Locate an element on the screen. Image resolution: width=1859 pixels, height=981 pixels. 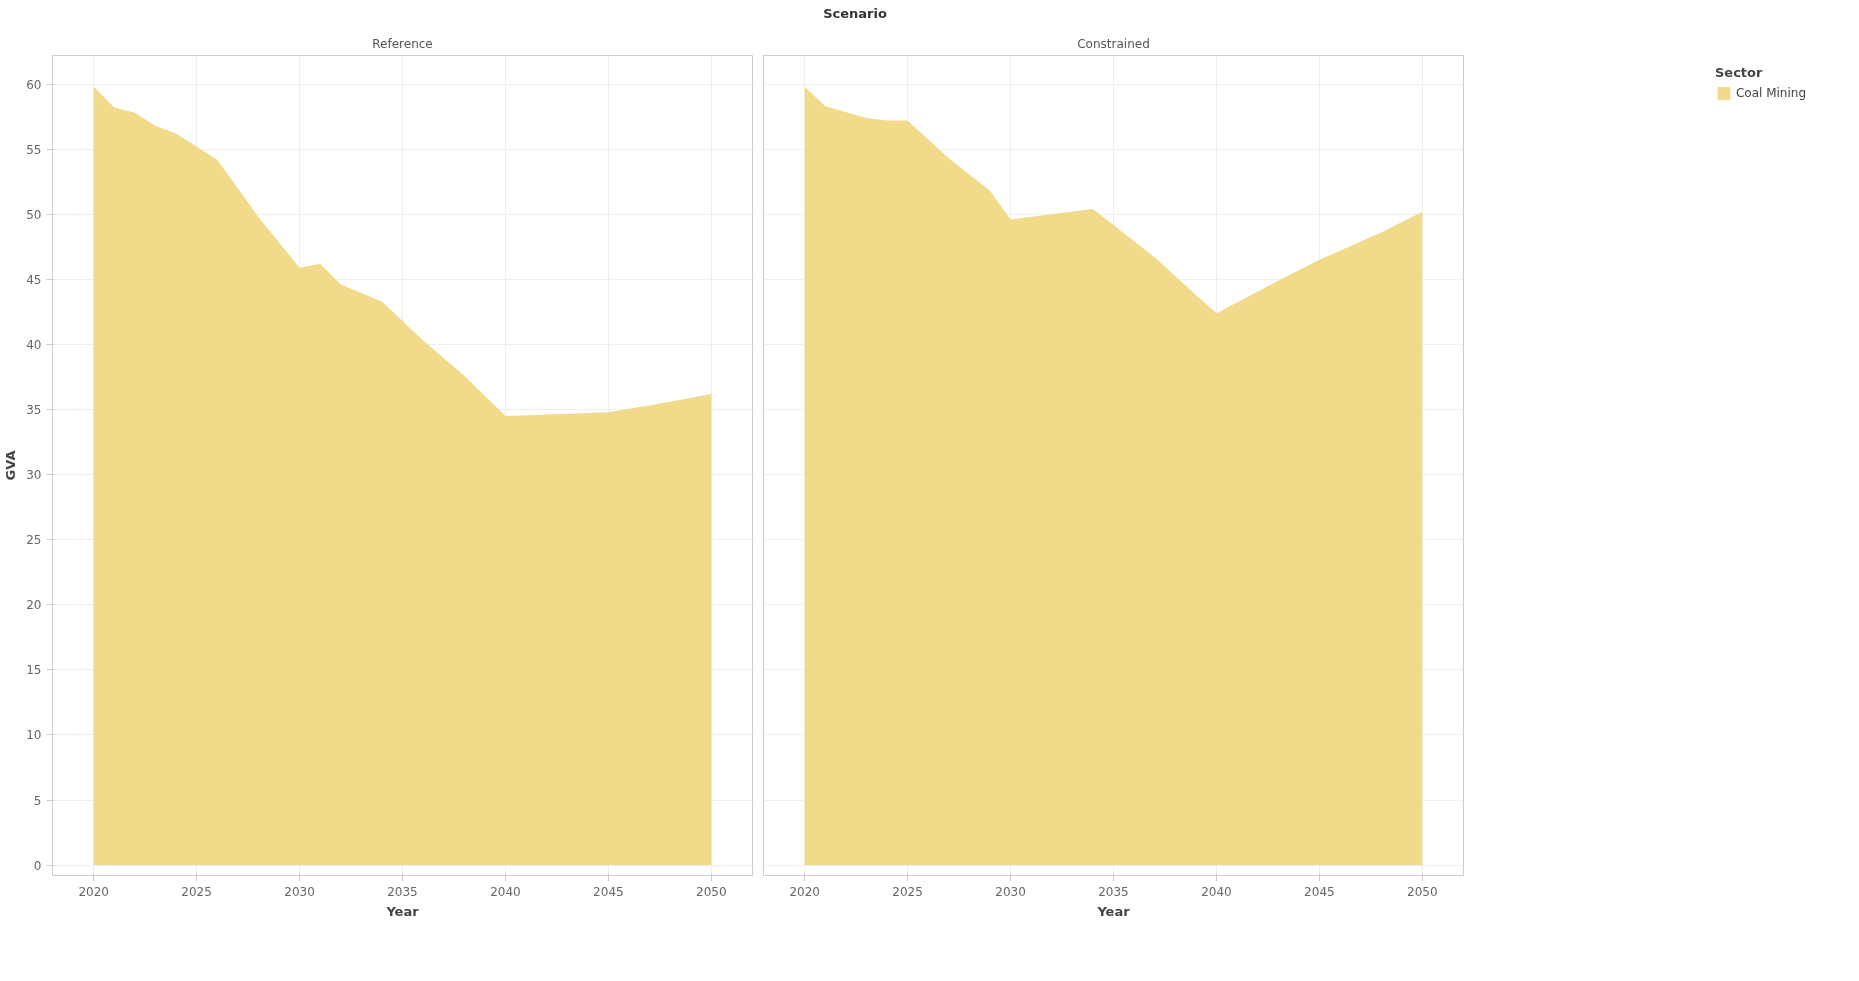
legend-title: Sector is located at coordinates (1739, 72).